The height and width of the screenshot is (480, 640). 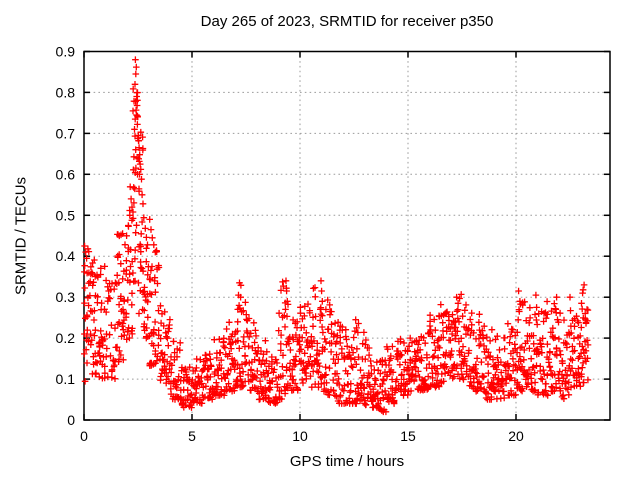 What do you see at coordinates (84, 436) in the screenshot?
I see `x-tick-label: 0` at bounding box center [84, 436].